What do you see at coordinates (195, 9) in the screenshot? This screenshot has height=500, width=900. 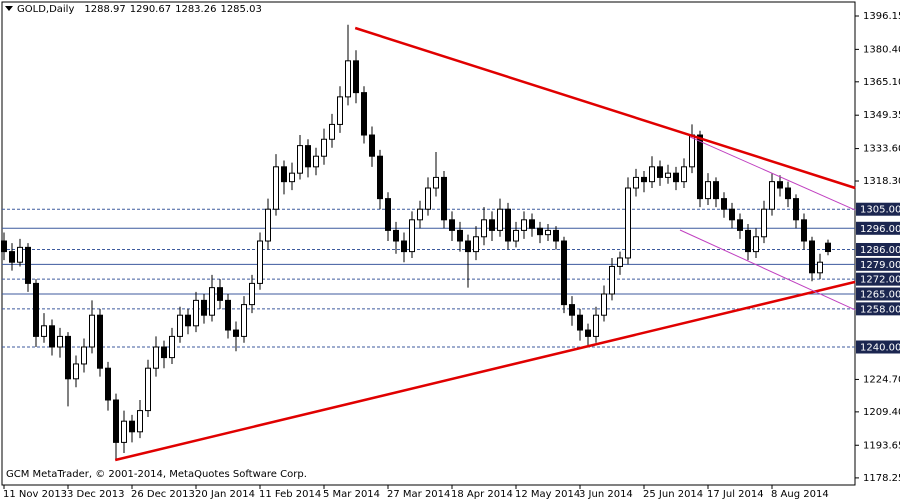 I see `ohlc-value: 1283.26` at bounding box center [195, 9].